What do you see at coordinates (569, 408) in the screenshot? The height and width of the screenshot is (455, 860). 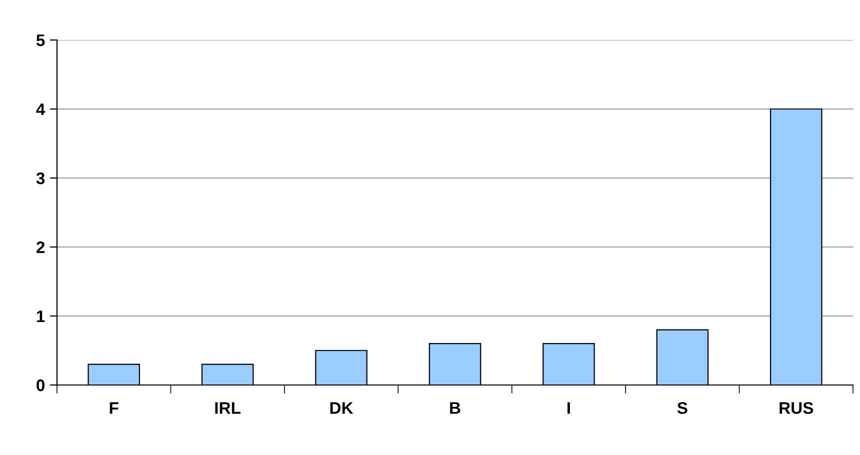 I see `x-tick-label: I` at bounding box center [569, 408].